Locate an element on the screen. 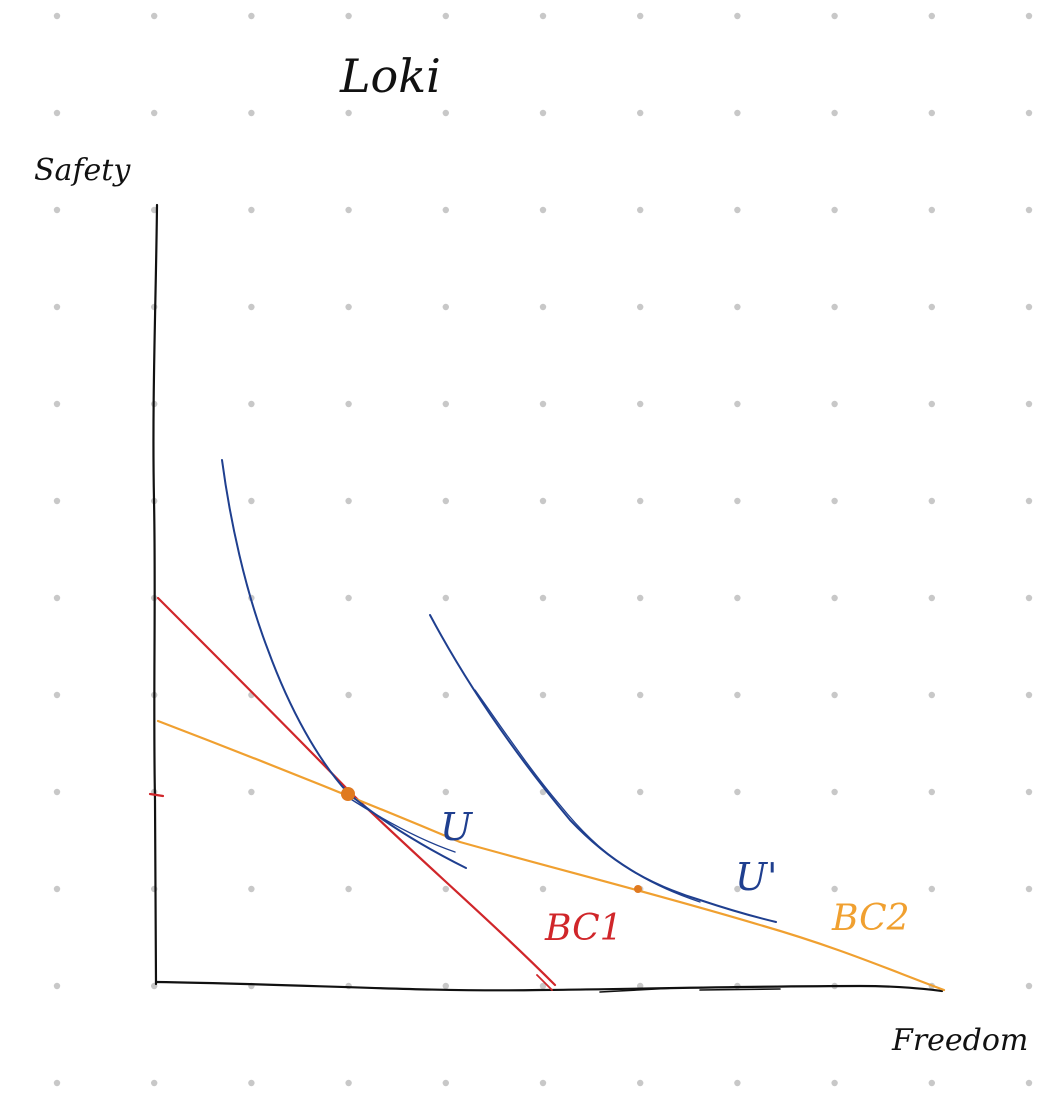  indifference-curve-u-prime-overstroke is located at coordinates (587, 796).